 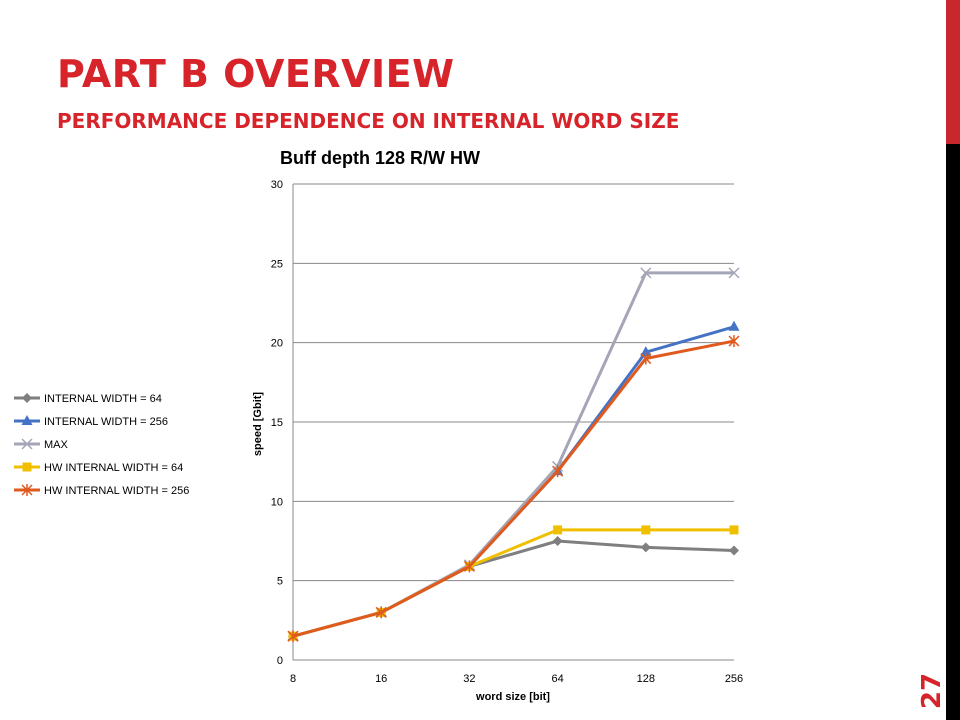 What do you see at coordinates (258, 424) in the screenshot?
I see `y-axis-label: speed [Gbit]` at bounding box center [258, 424].